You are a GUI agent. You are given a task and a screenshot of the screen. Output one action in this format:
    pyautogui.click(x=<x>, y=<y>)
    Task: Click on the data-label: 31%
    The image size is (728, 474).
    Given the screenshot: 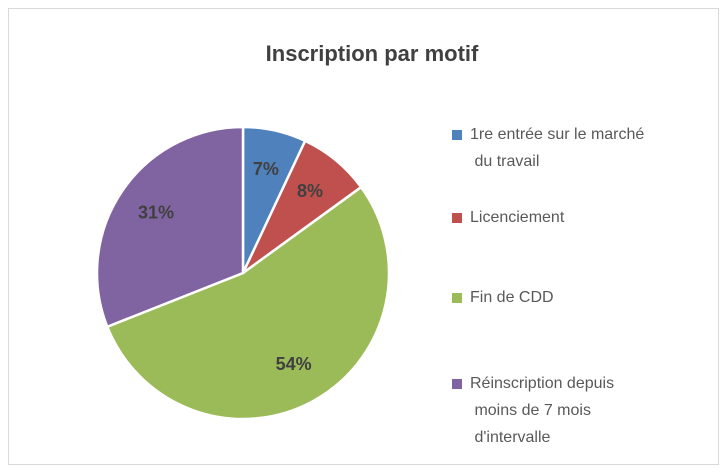 What is the action you would take?
    pyautogui.click(x=156, y=213)
    